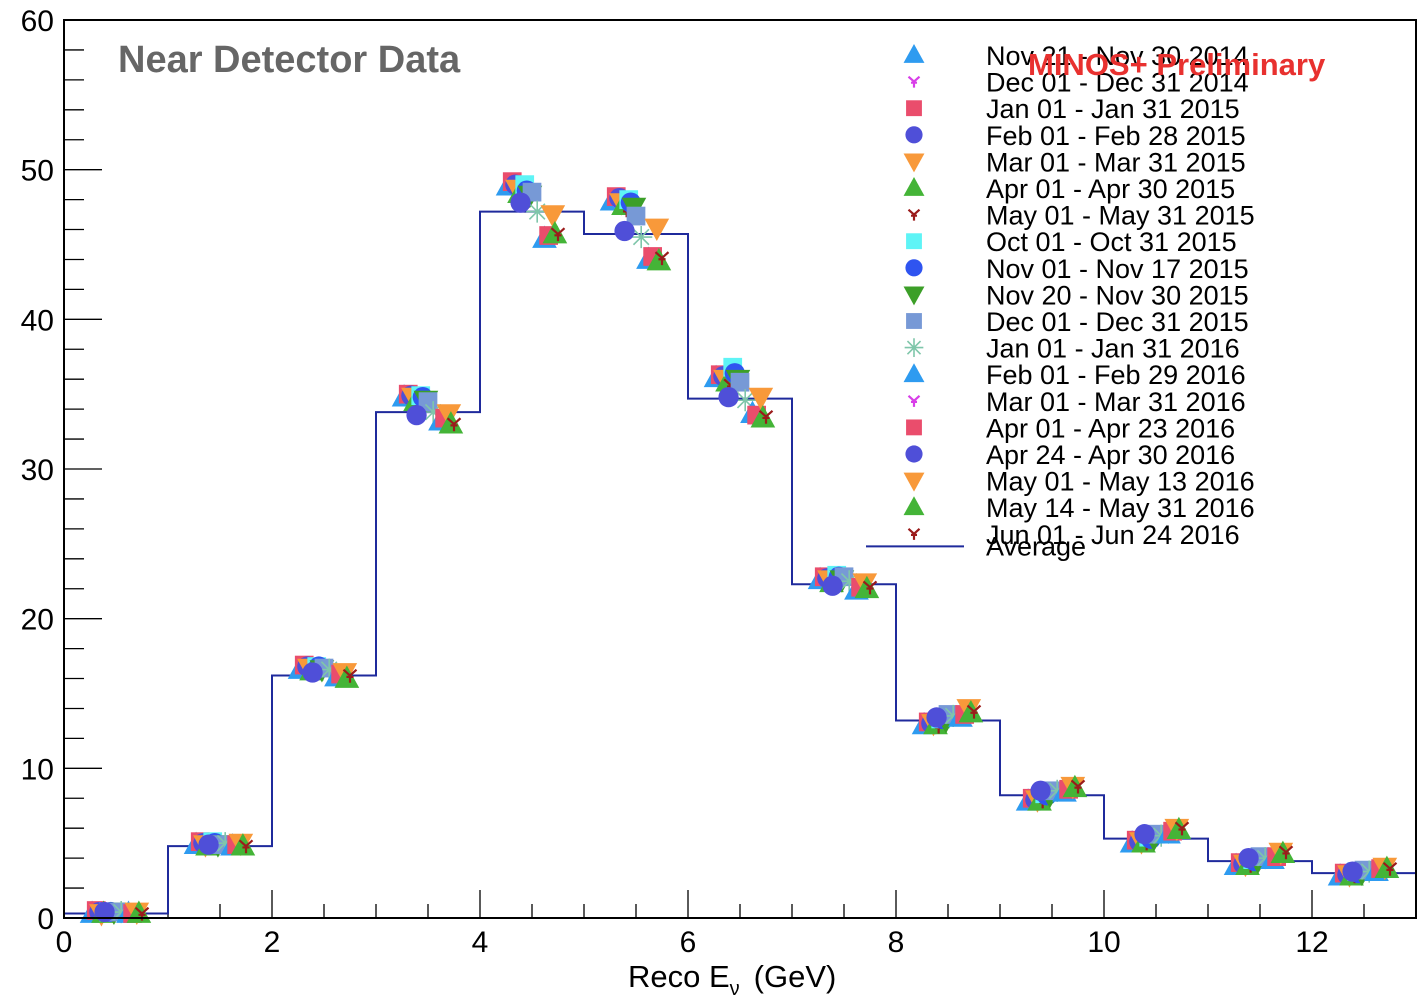 The image size is (1417, 998). I want to click on x-tick-label: 8, so click(896, 942).